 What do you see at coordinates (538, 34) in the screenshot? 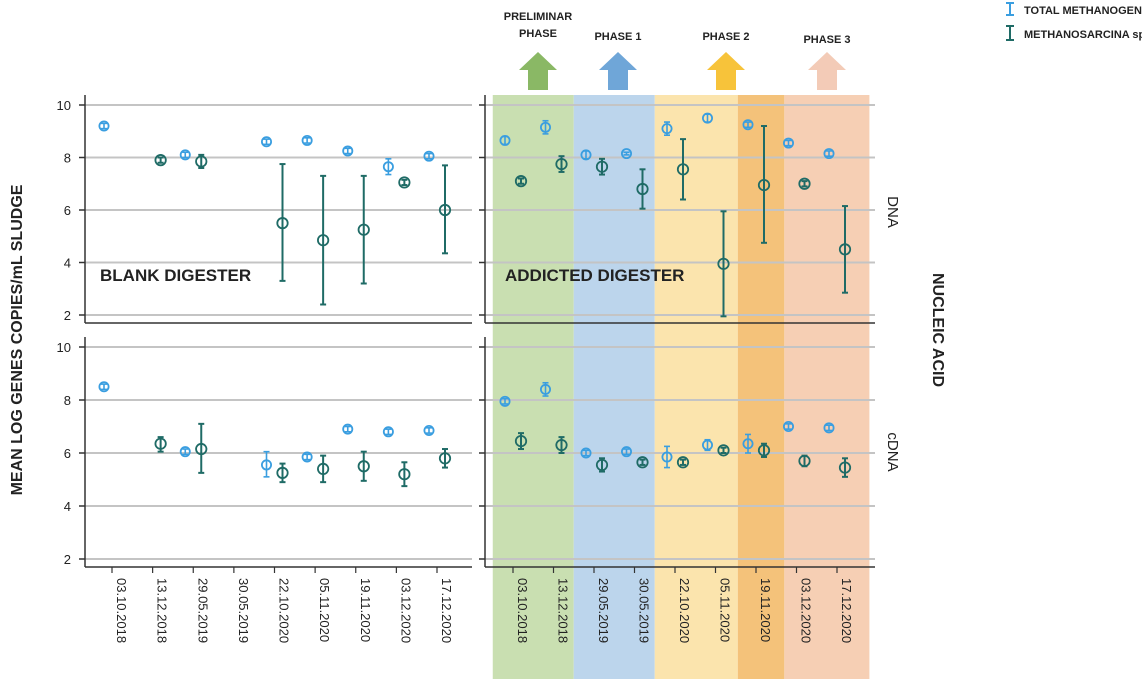
I see `phase-label-preliminar-2: PHASE` at bounding box center [538, 34].